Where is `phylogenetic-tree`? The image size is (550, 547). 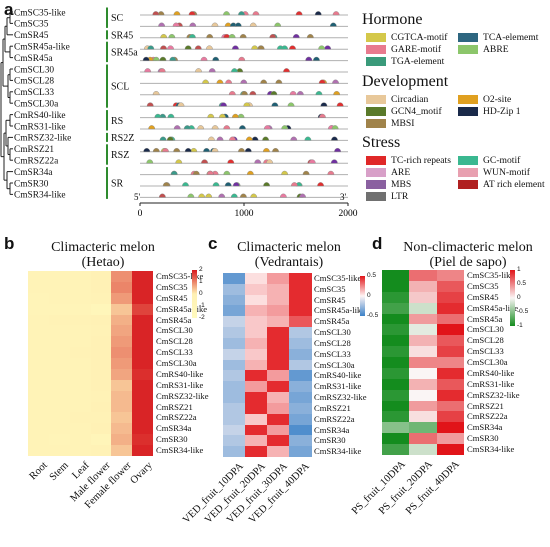
phylogenetic-tree is located at coordinates (6, 103).